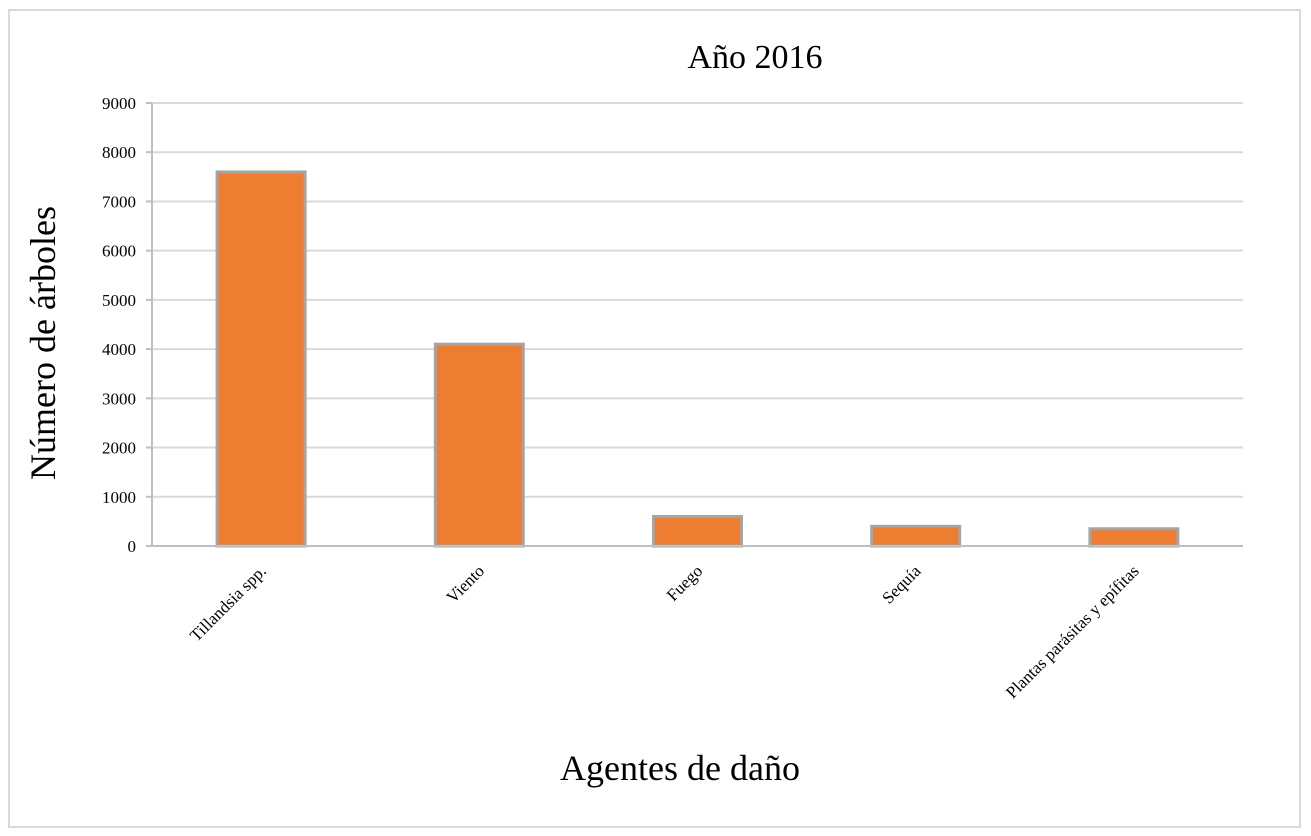  Describe the element at coordinates (754, 57) in the screenshot. I see `chart-title: Año 2016` at that location.